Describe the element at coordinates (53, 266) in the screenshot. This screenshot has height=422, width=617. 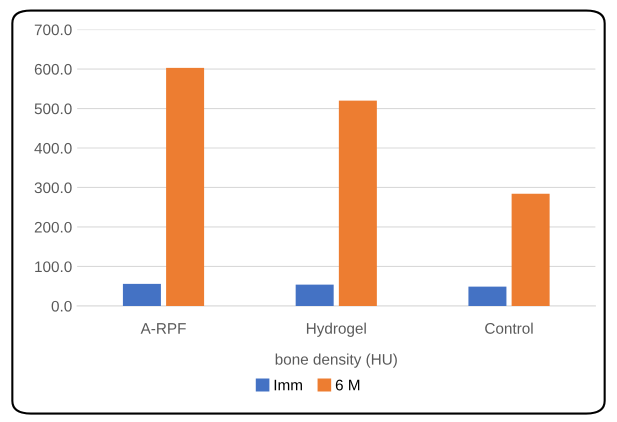
I see `y-tick-label: 100.0` at that location.